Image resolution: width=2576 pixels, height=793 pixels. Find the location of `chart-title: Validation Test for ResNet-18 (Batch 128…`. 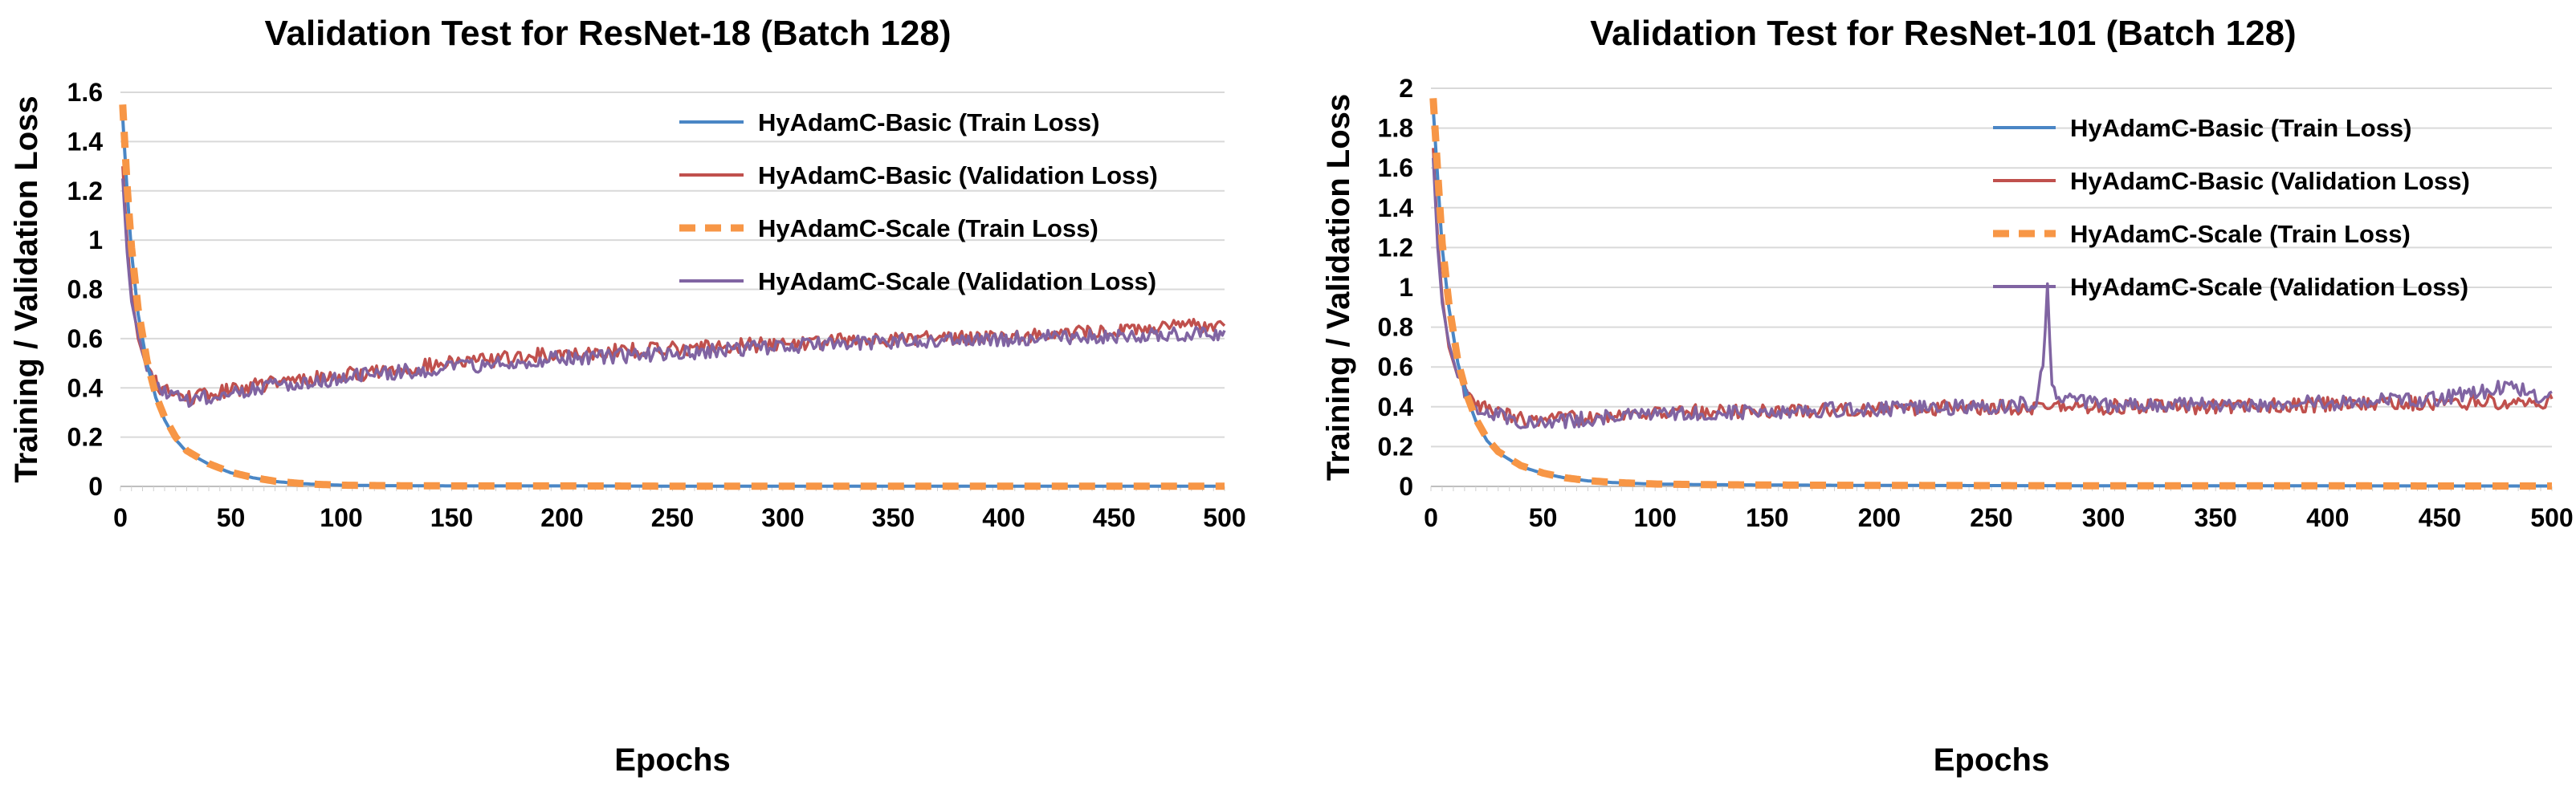

chart-title: Validation Test for ResNet-18 (Batch 128… is located at coordinates (608, 34).